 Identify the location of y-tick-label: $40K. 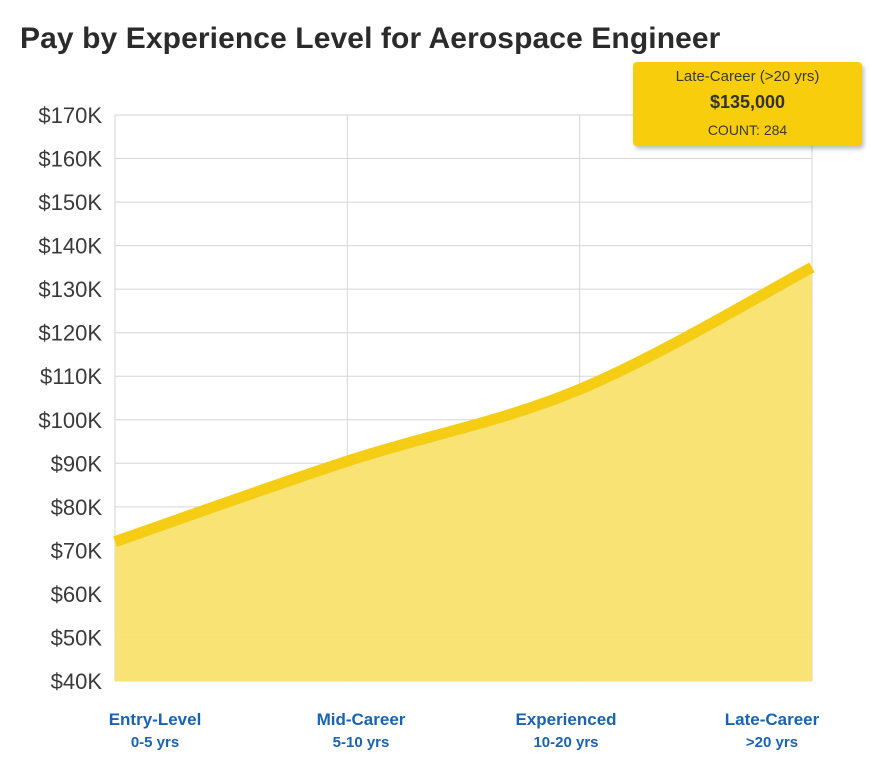
(77, 681).